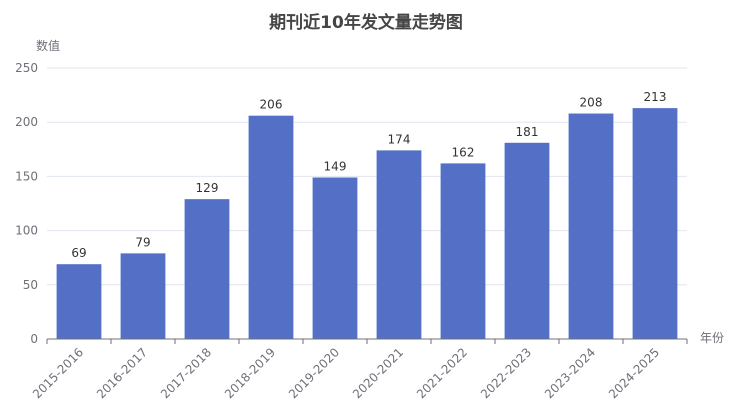  I want to click on x-tick-label: 2019-2020, so click(314, 373).